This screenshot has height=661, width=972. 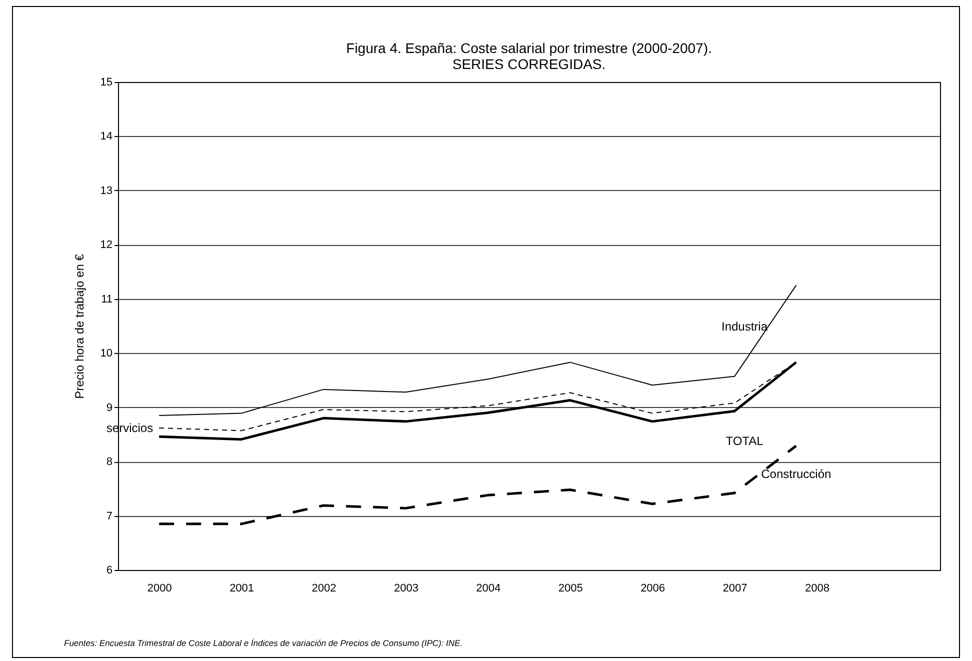 What do you see at coordinates (570, 588) in the screenshot?
I see `x-tick-label: 2005` at bounding box center [570, 588].